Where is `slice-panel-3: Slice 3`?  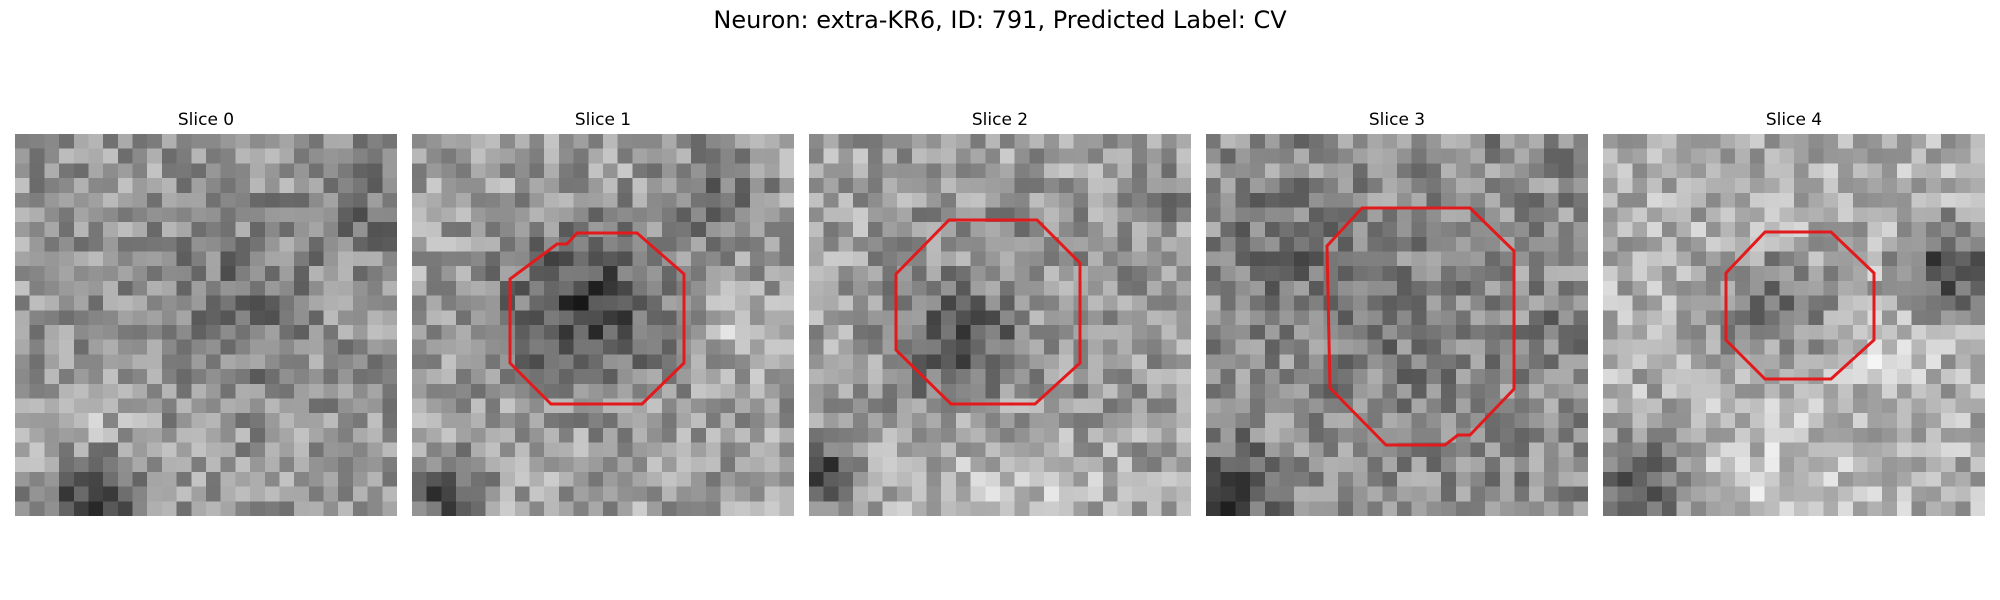
slice-panel-3: Slice 3 is located at coordinates (1397, 312).